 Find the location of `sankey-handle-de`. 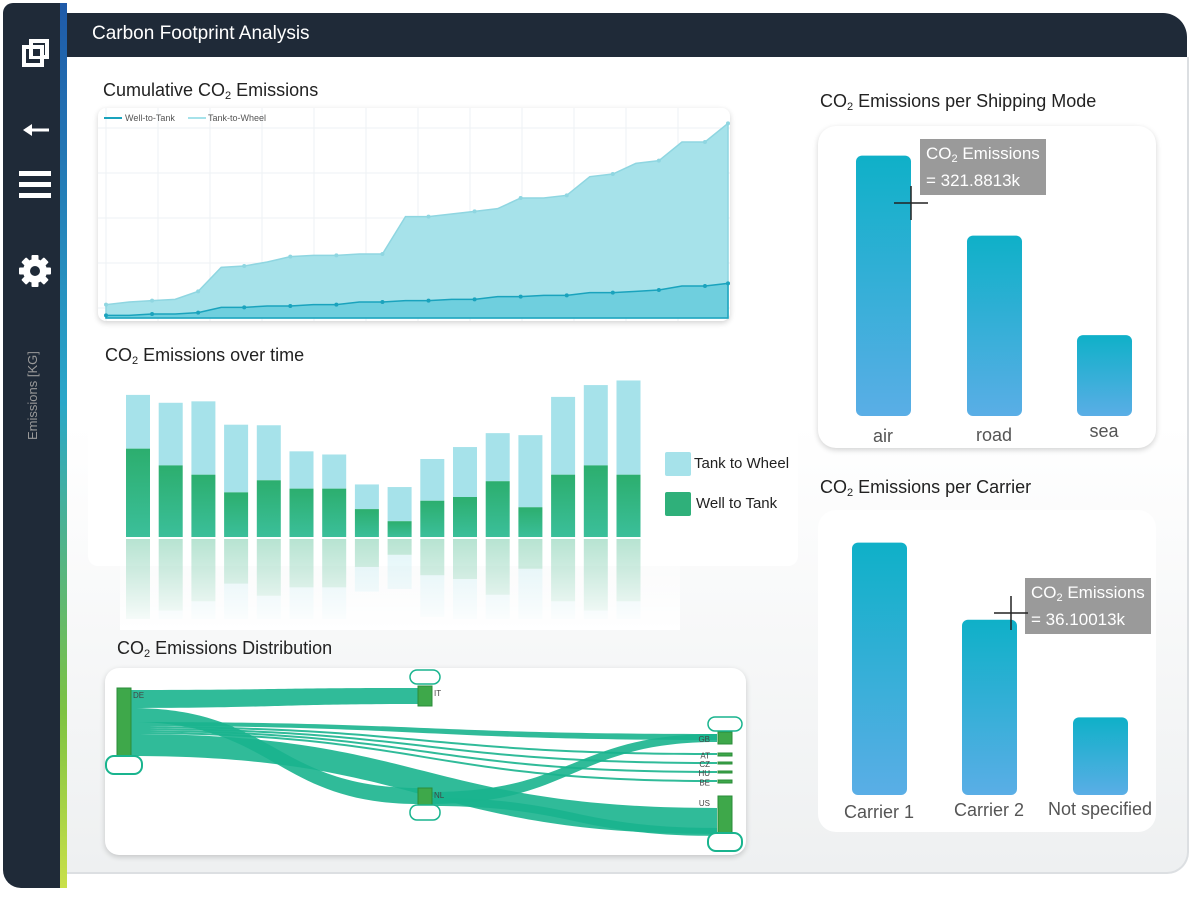

sankey-handle-de is located at coordinates (124, 765).